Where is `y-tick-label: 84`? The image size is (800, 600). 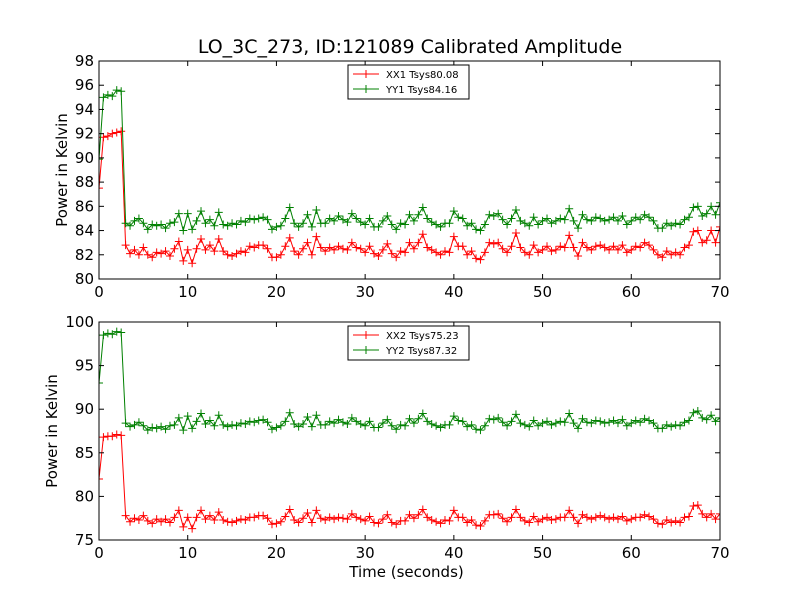 y-tick-label: 84 is located at coordinates (84, 231).